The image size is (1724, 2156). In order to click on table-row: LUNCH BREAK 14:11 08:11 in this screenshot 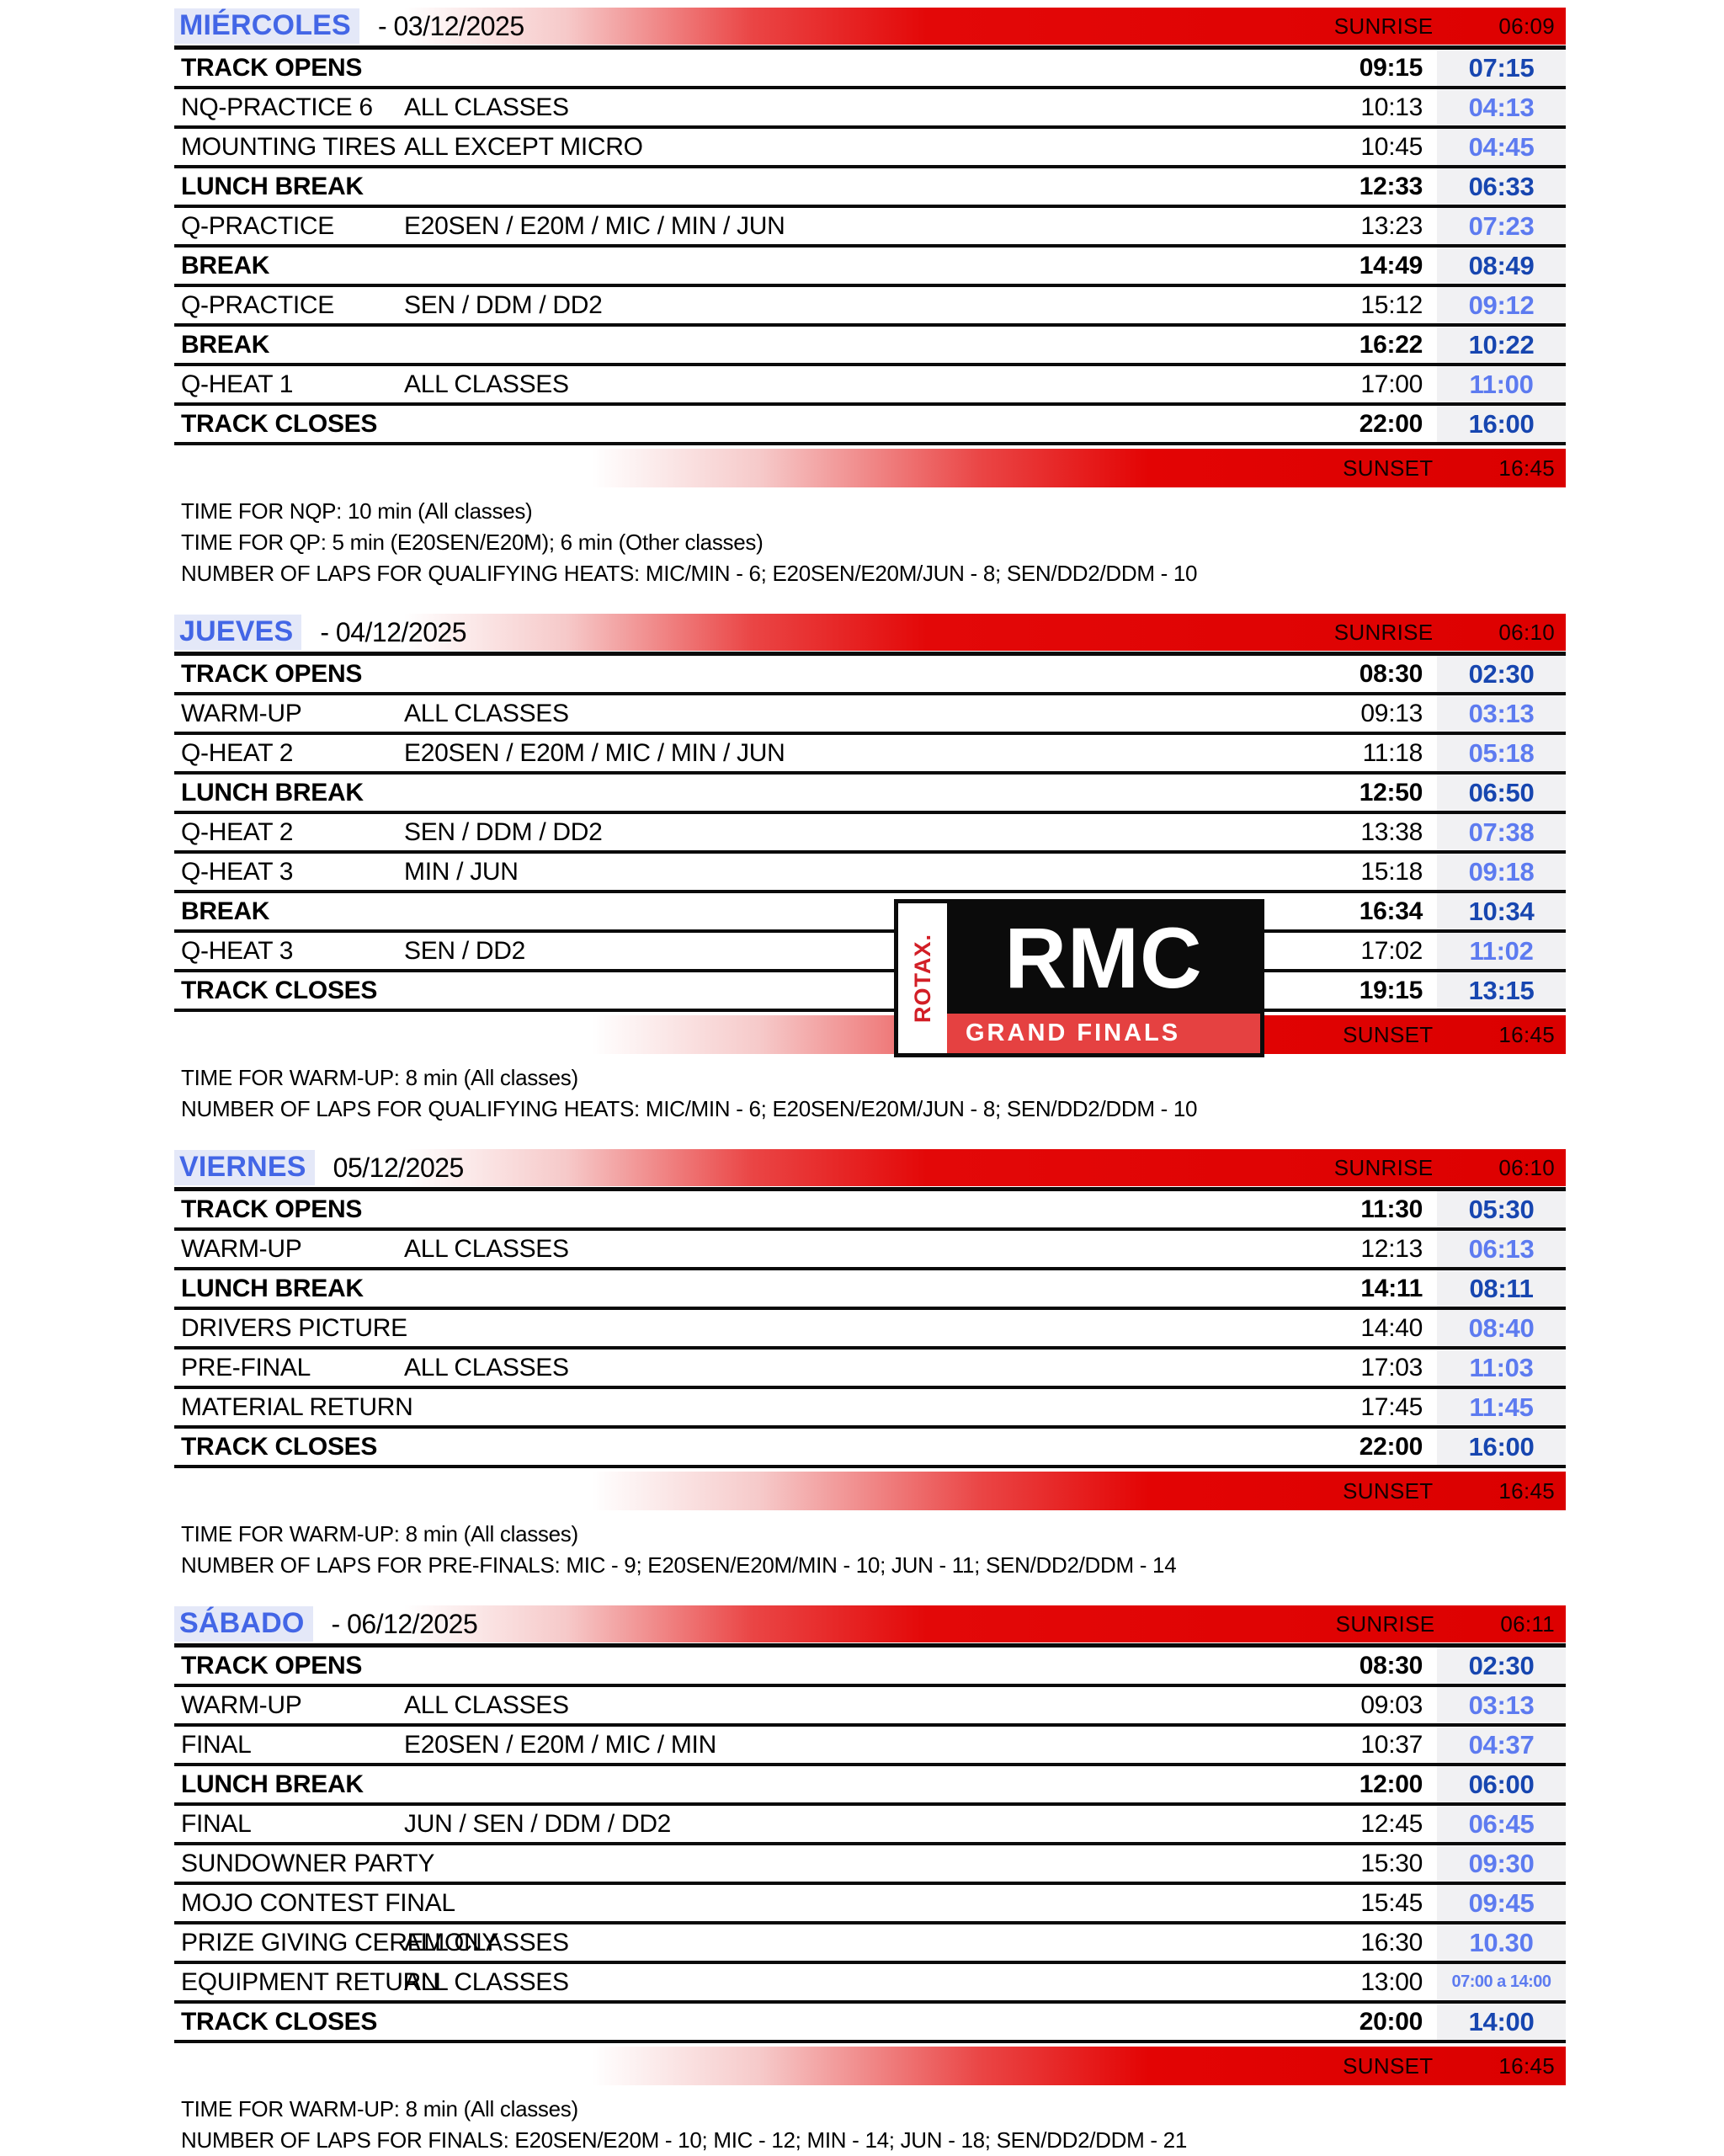, I will do `click(870, 1290)`.